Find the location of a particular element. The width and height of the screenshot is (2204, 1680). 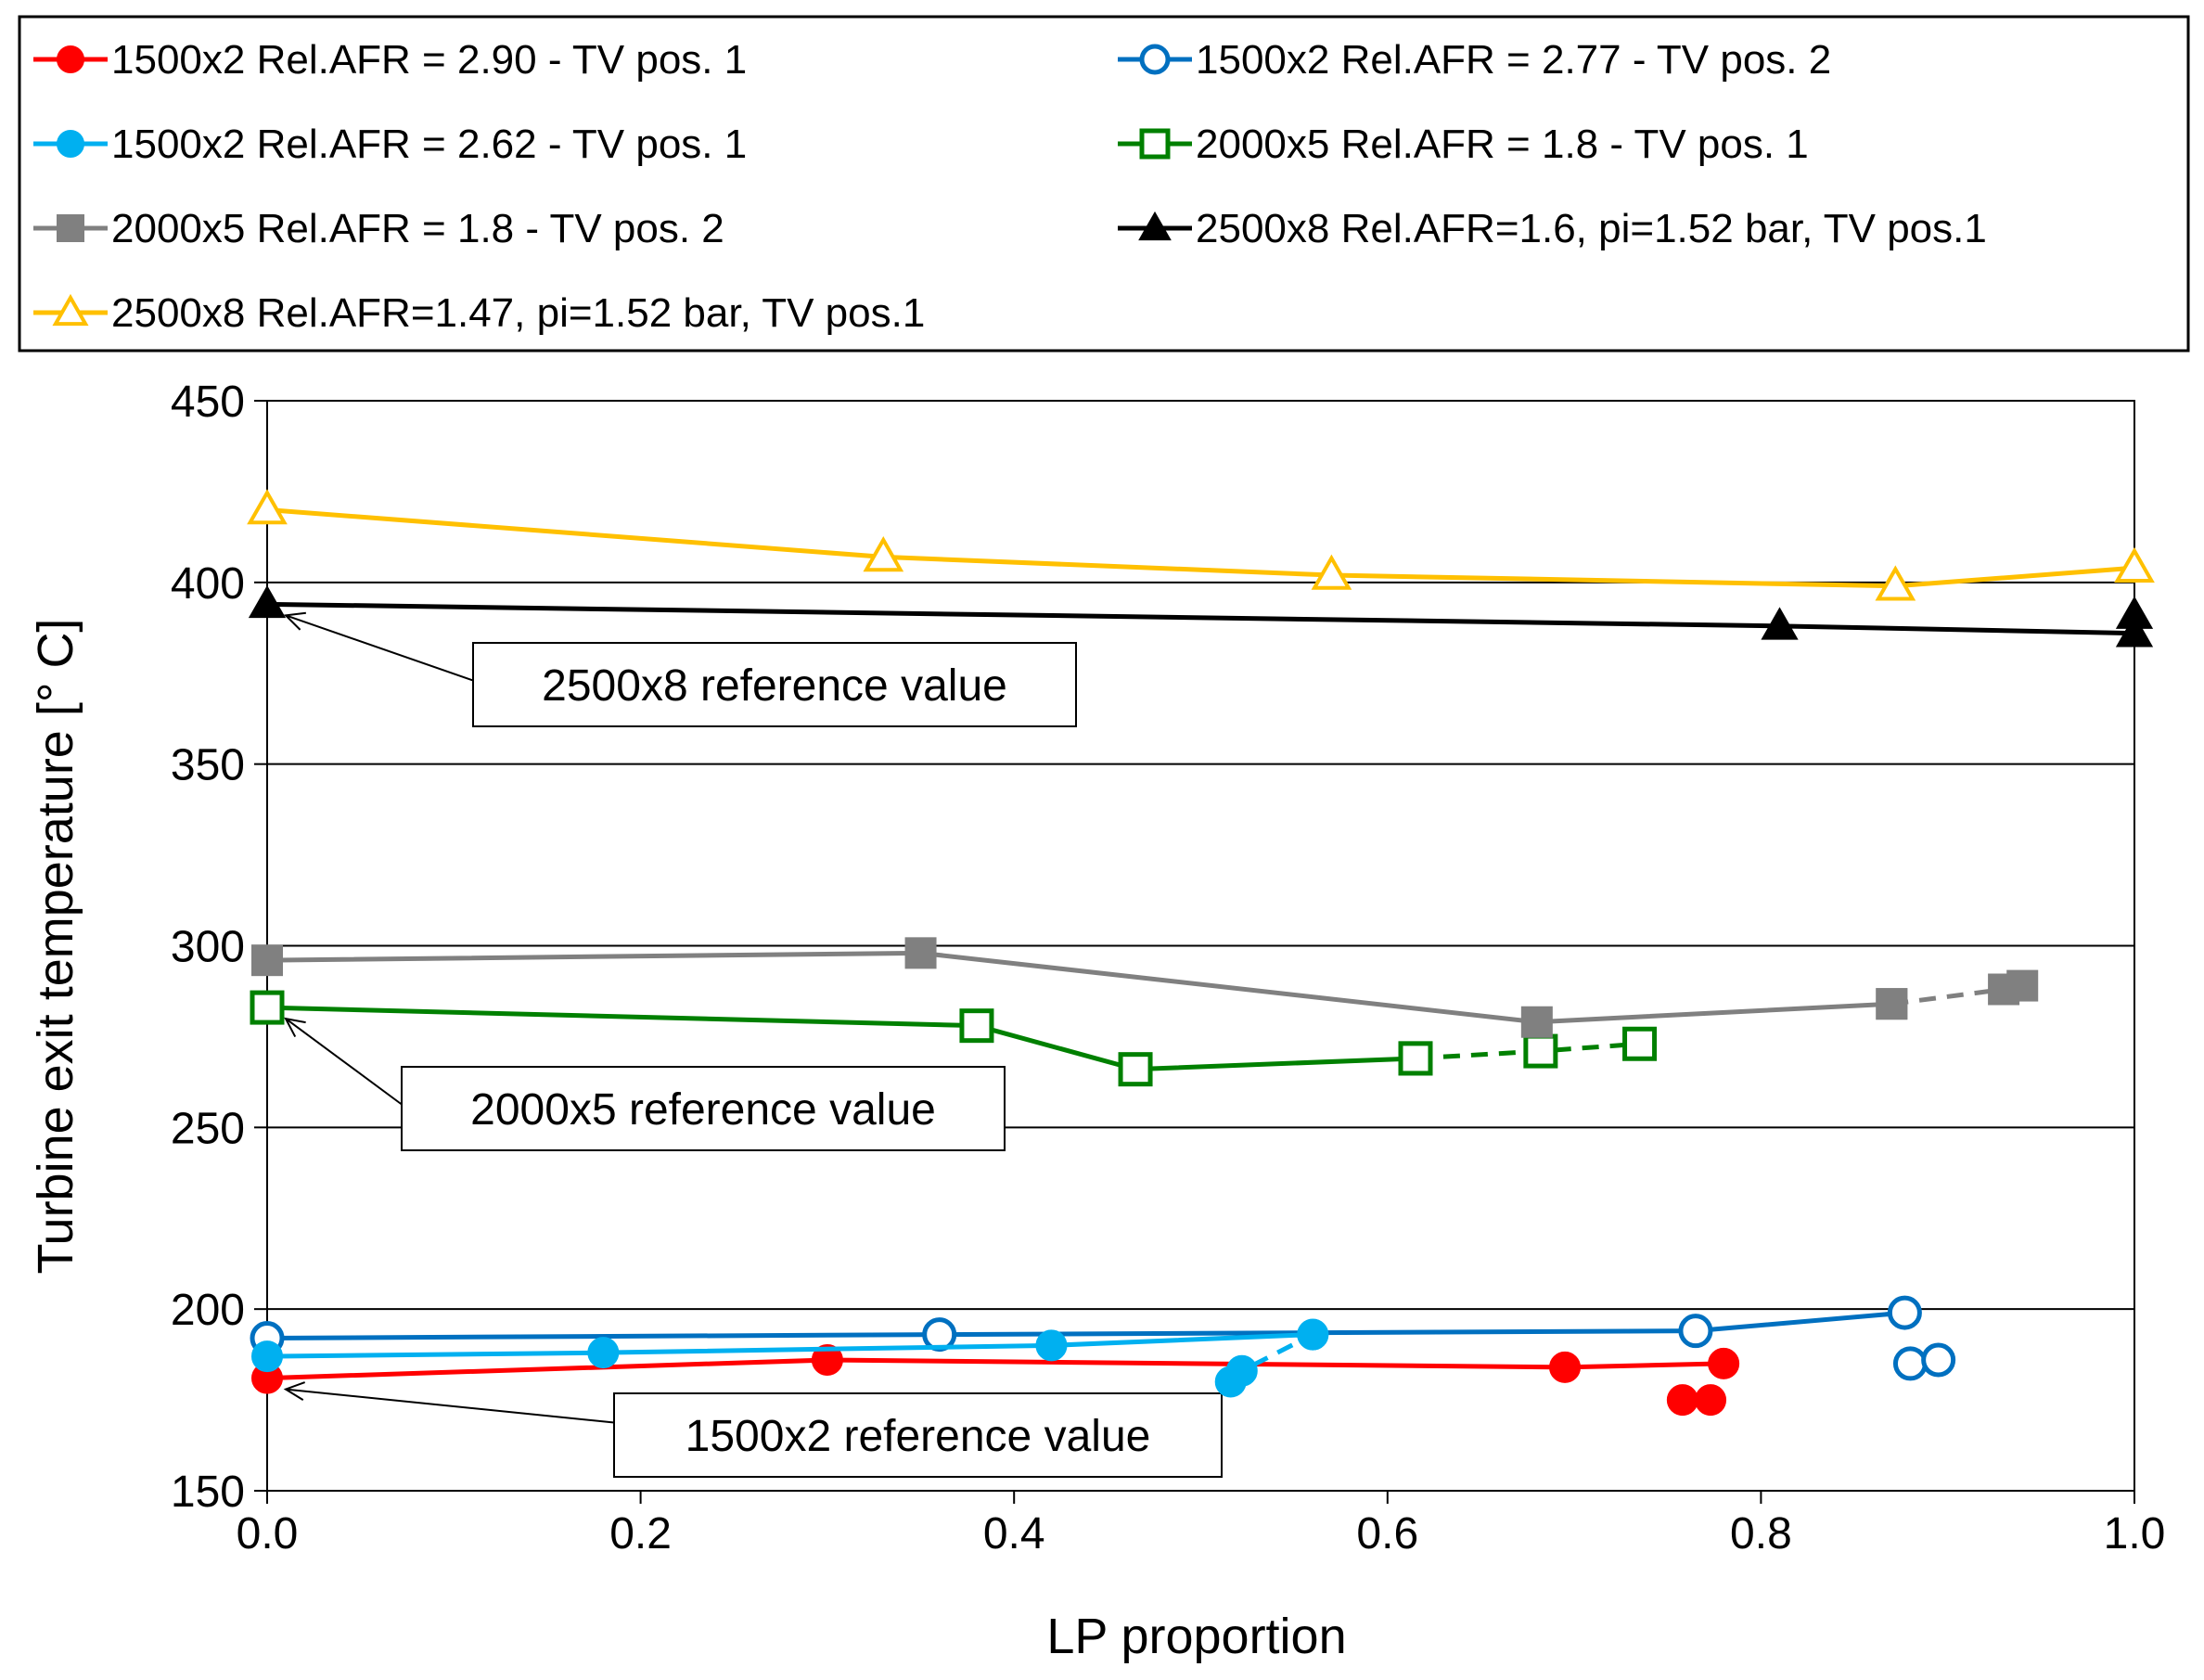

legend-label: 1500x2 Rel.AFR = 2.62 - TV pos. 1 is located at coordinates (429, 144).